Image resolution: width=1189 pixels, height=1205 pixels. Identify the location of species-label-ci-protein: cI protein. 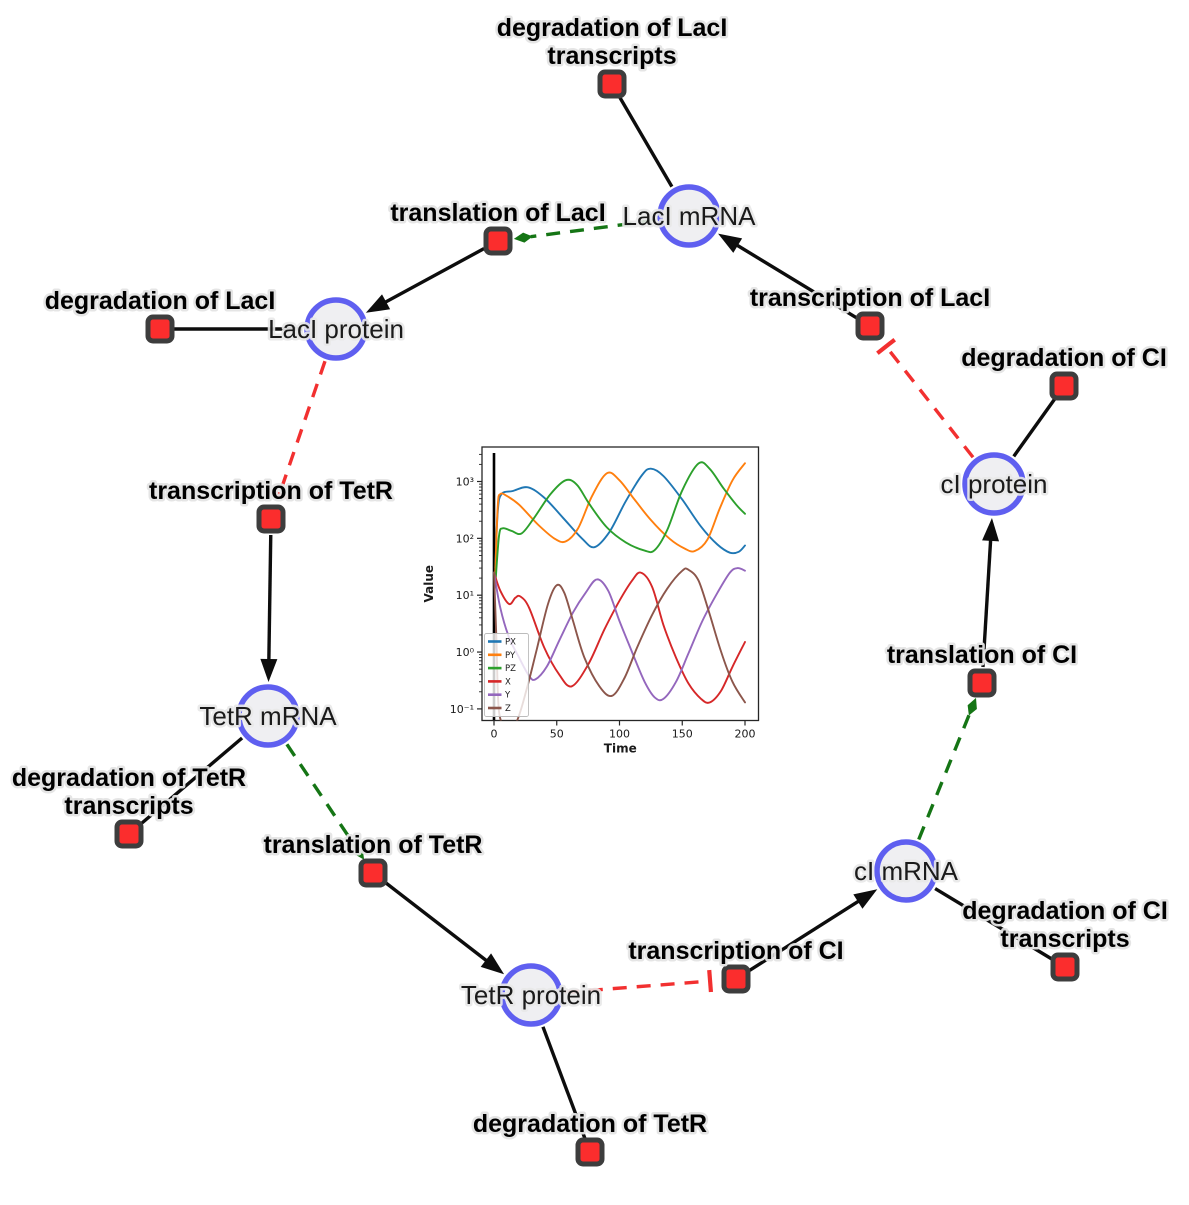
(994, 484).